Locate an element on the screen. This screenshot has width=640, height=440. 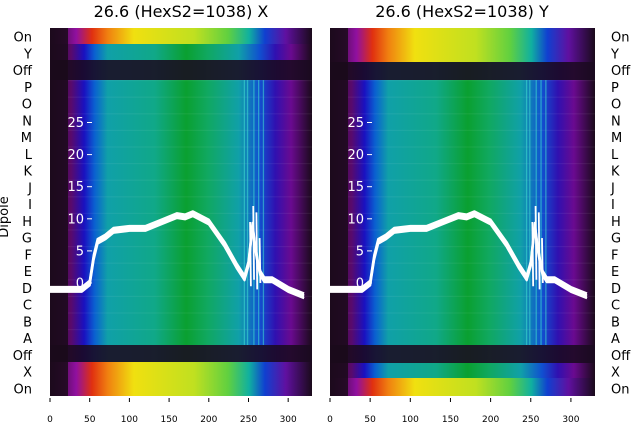
xtick-label: 250 is located at coordinates (248, 420).